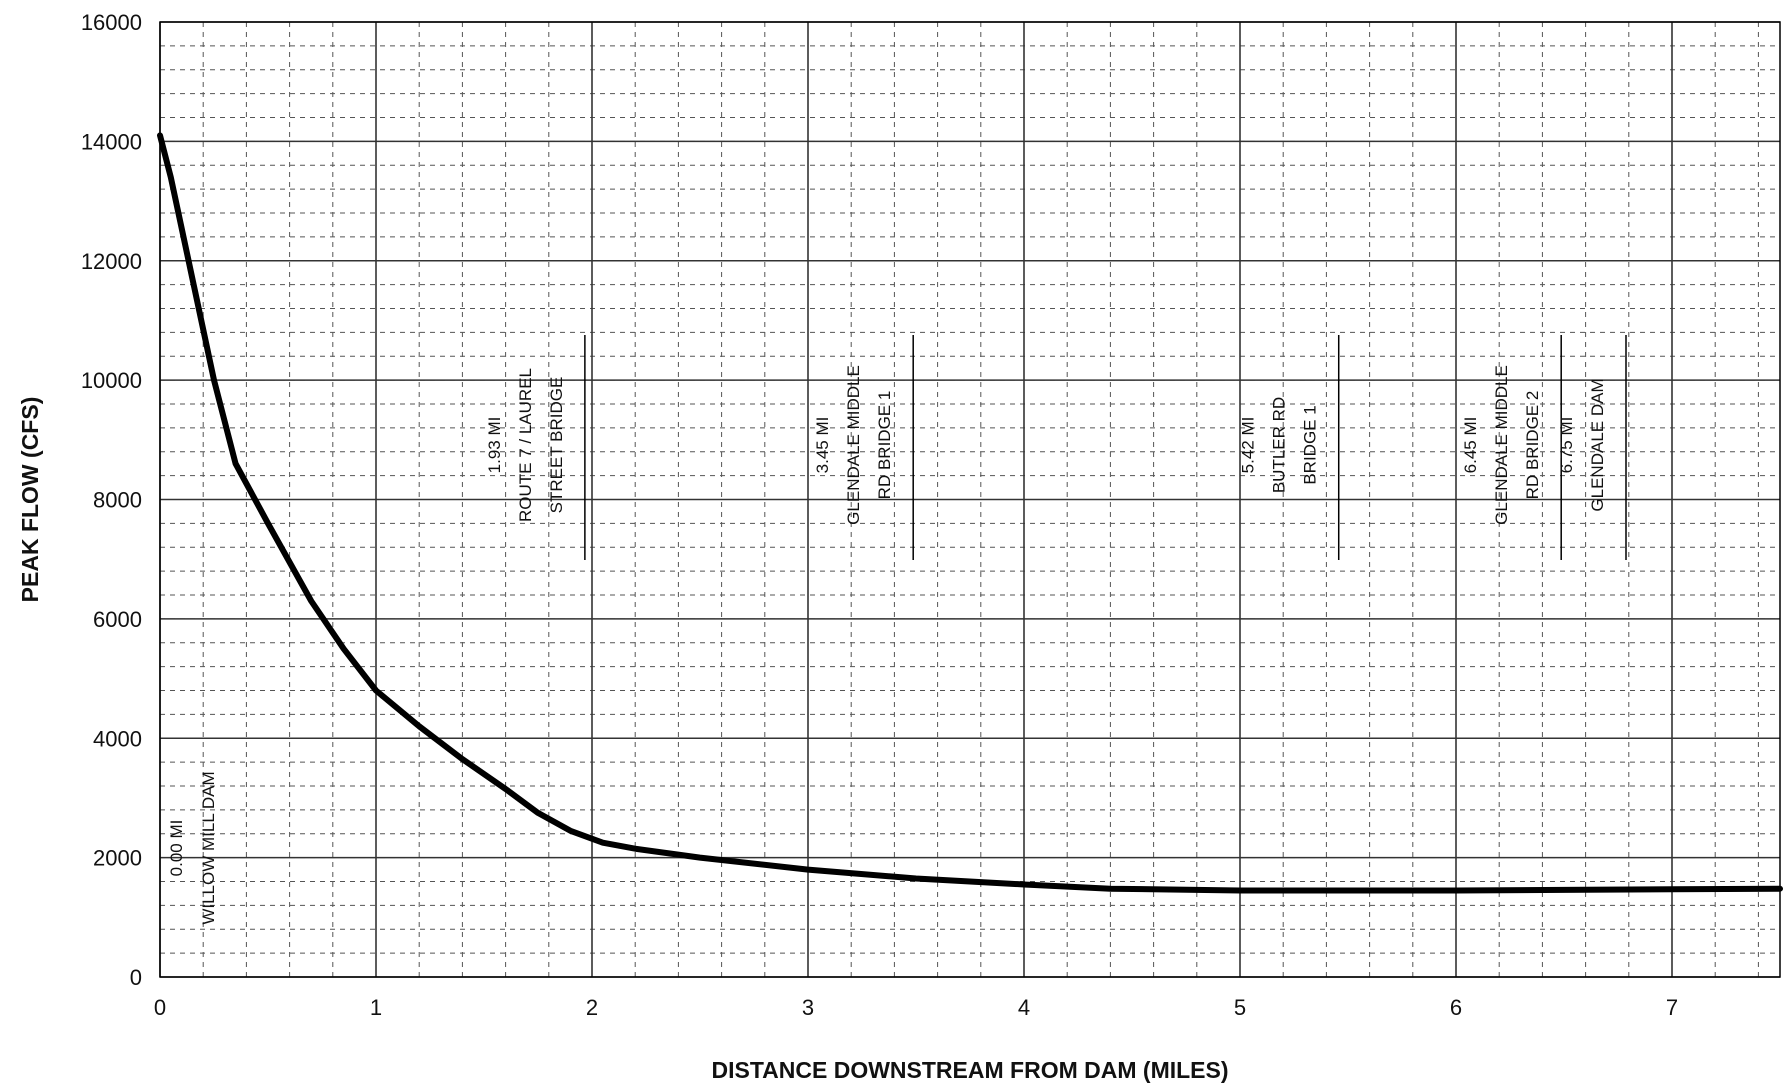  What do you see at coordinates (376, 1007) in the screenshot?
I see `x-tick-label: 1` at bounding box center [376, 1007].